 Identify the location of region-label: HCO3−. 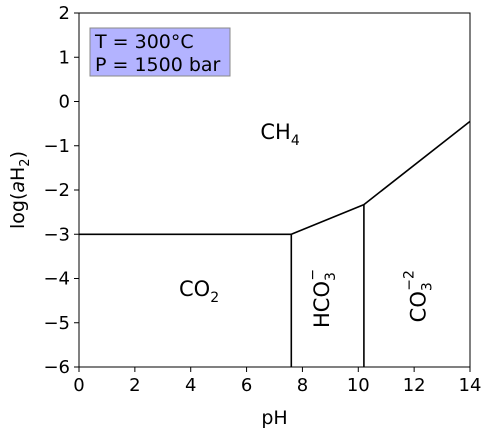
(322, 298).